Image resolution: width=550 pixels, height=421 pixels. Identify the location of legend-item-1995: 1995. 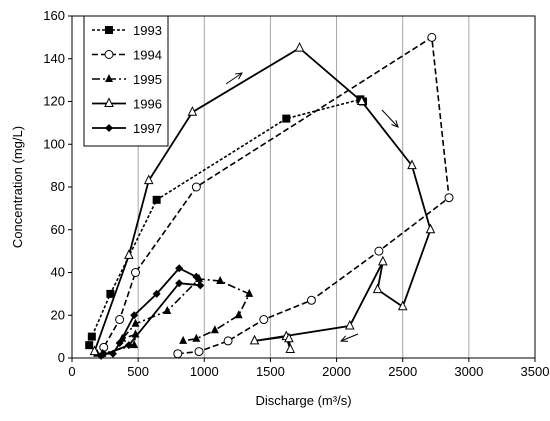
(127, 79).